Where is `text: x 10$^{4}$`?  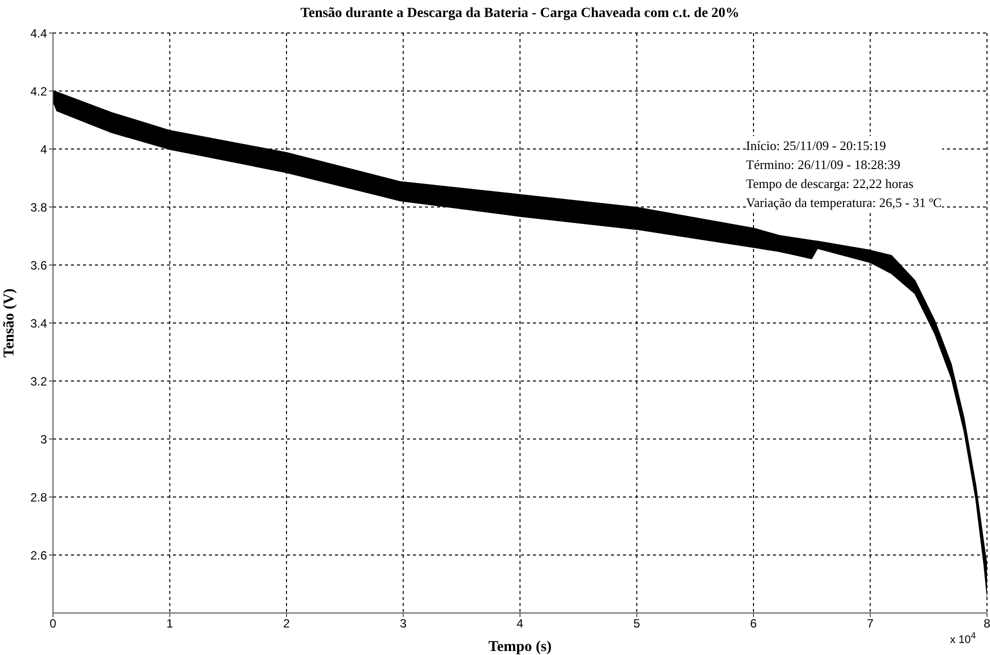 text: x 10$^{4}$ is located at coordinates (963, 638).